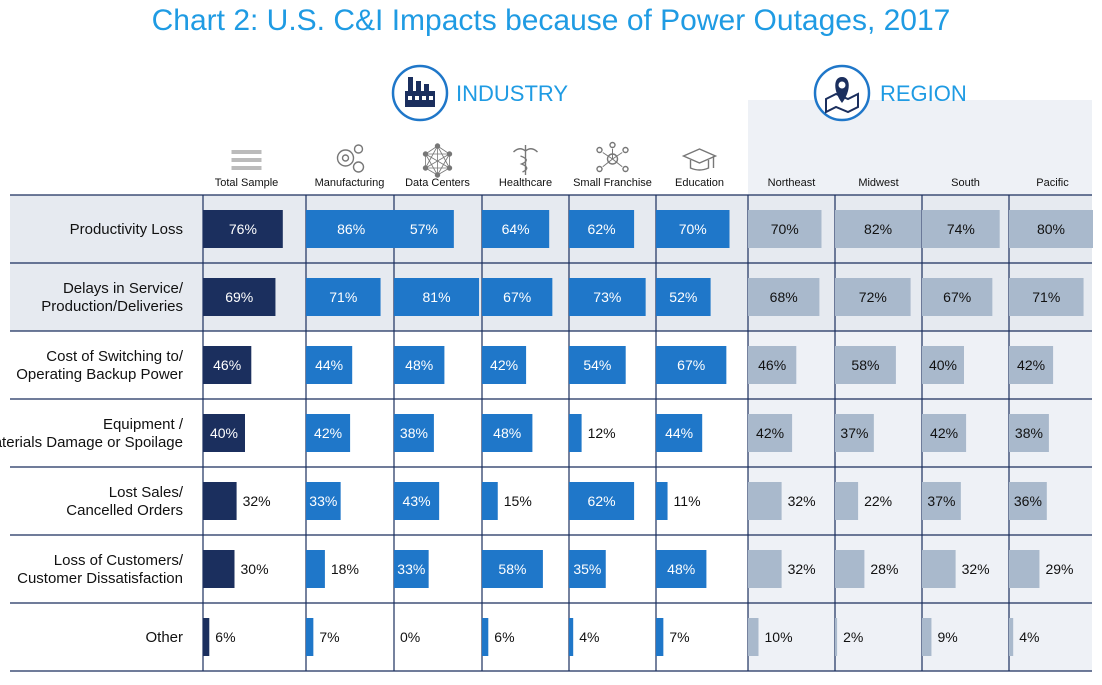  Describe the element at coordinates (1051, 229) in the screenshot. I see `bar-pacific-productivity-loss` at that location.